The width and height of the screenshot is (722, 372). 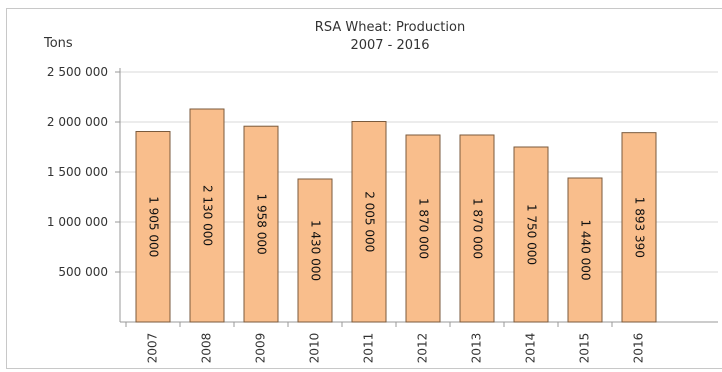 What do you see at coordinates (531, 348) in the screenshot?
I see `x-tick-label: 2014` at bounding box center [531, 348].